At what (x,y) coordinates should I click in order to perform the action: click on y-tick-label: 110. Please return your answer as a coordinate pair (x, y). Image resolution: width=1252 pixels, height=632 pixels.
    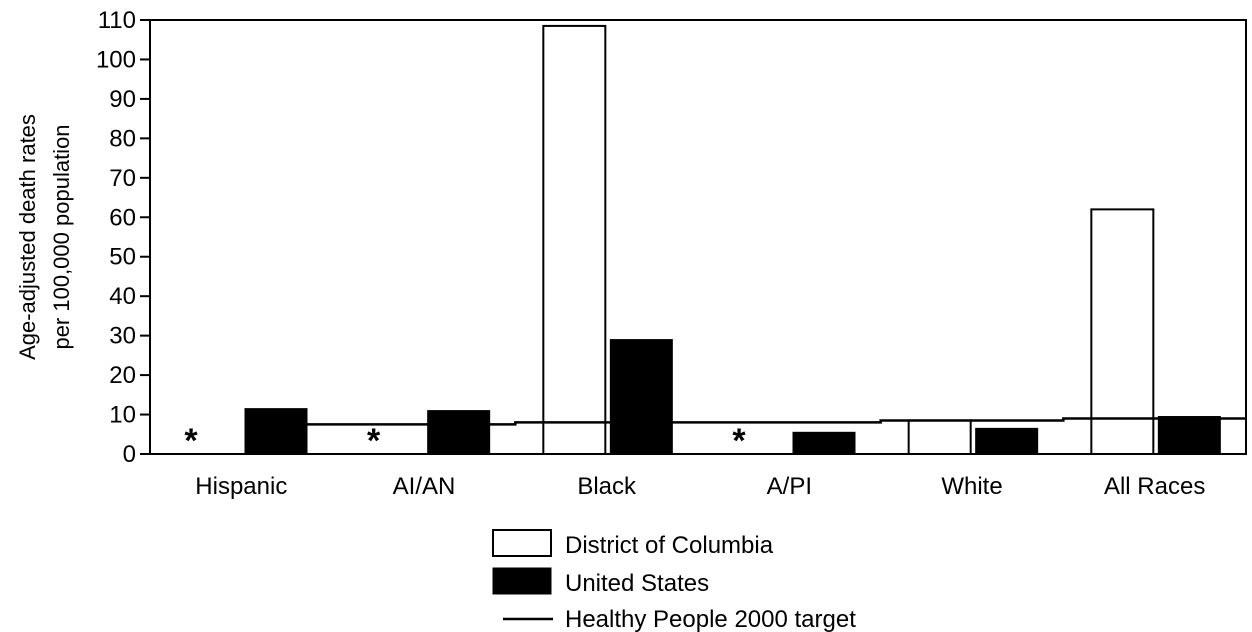
    Looking at the image, I should click on (117, 20).